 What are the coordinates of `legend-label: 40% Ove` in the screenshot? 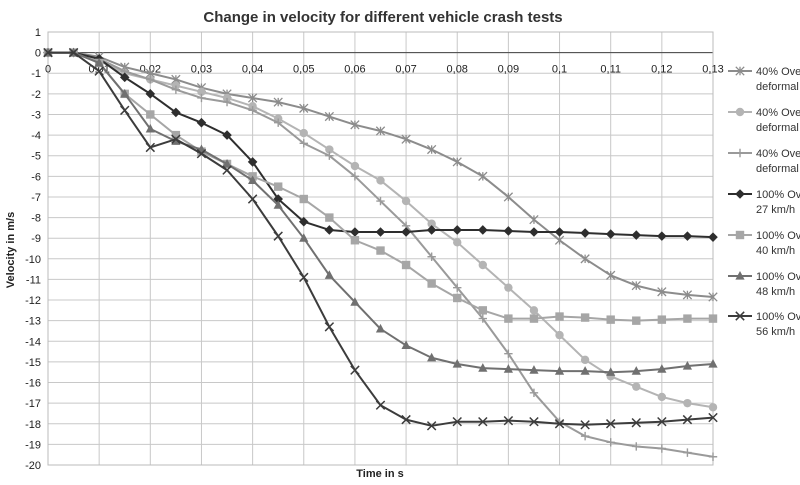 It's located at (778, 72).